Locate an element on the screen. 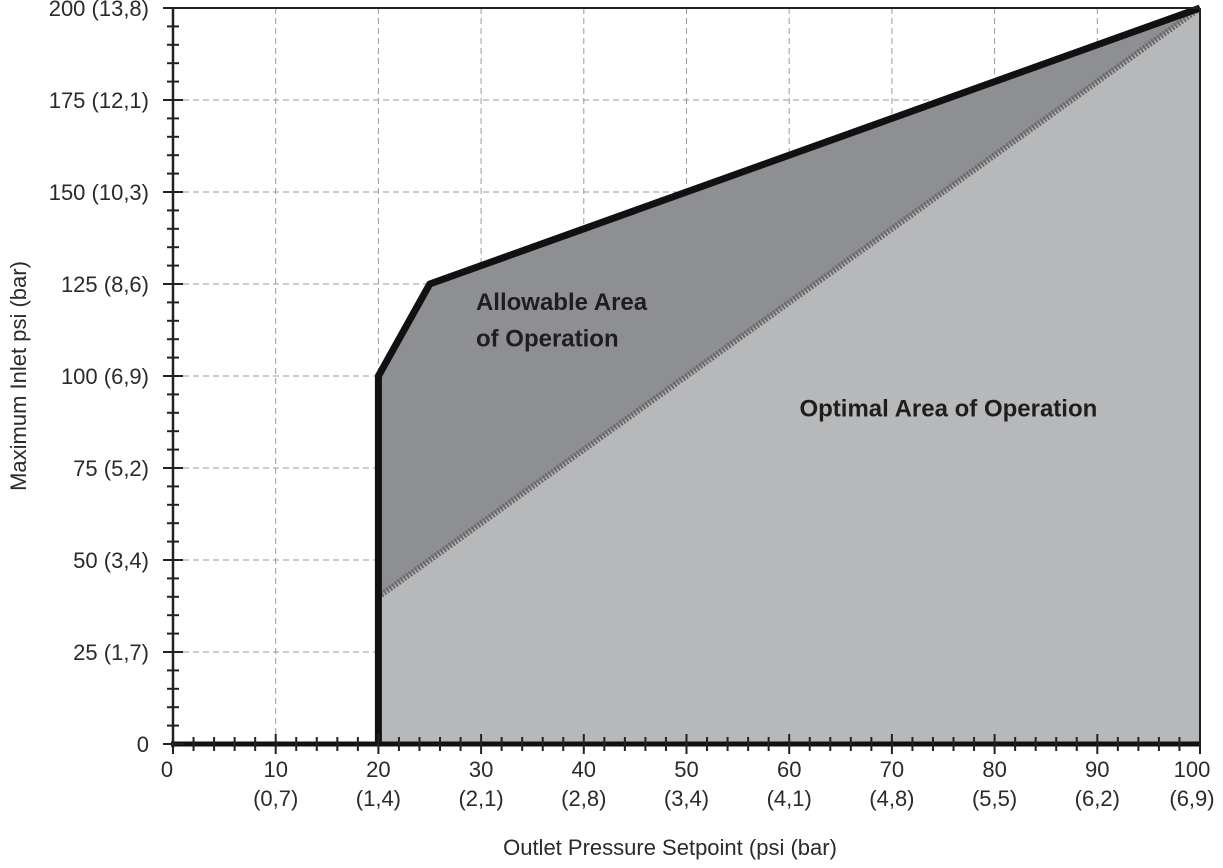 This screenshot has height=868, width=1223. y-tick-label: 175 (12,1) is located at coordinates (99, 100).